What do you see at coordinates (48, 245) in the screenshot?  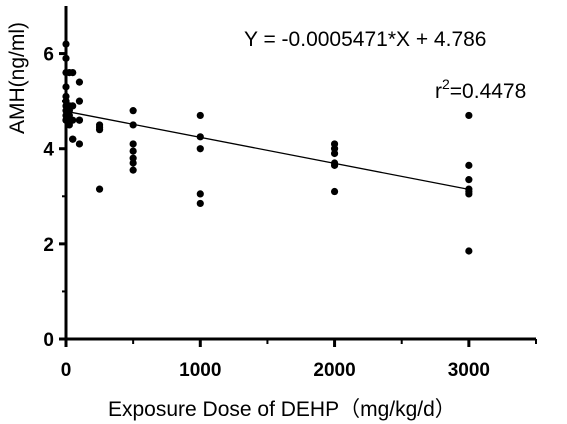 I see `y-tick-label: 2` at bounding box center [48, 245].